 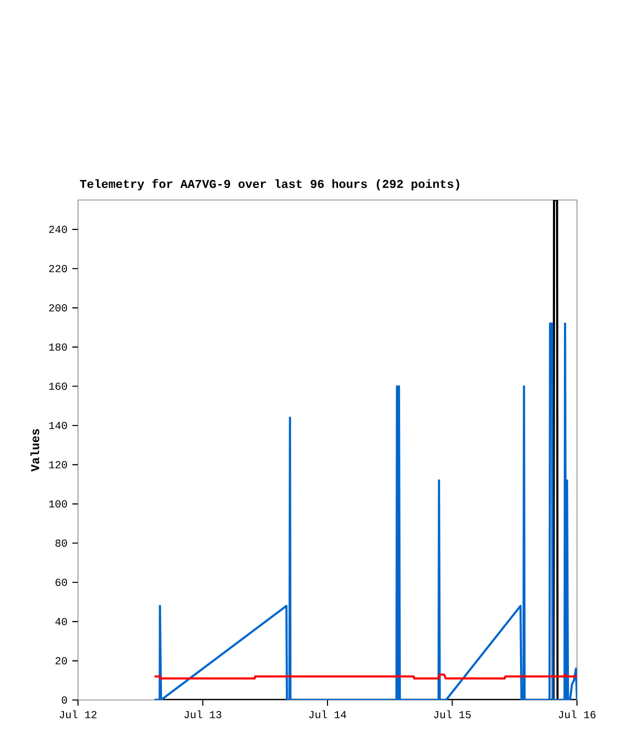 I want to click on y-tick-label: 20, so click(x=61, y=660).